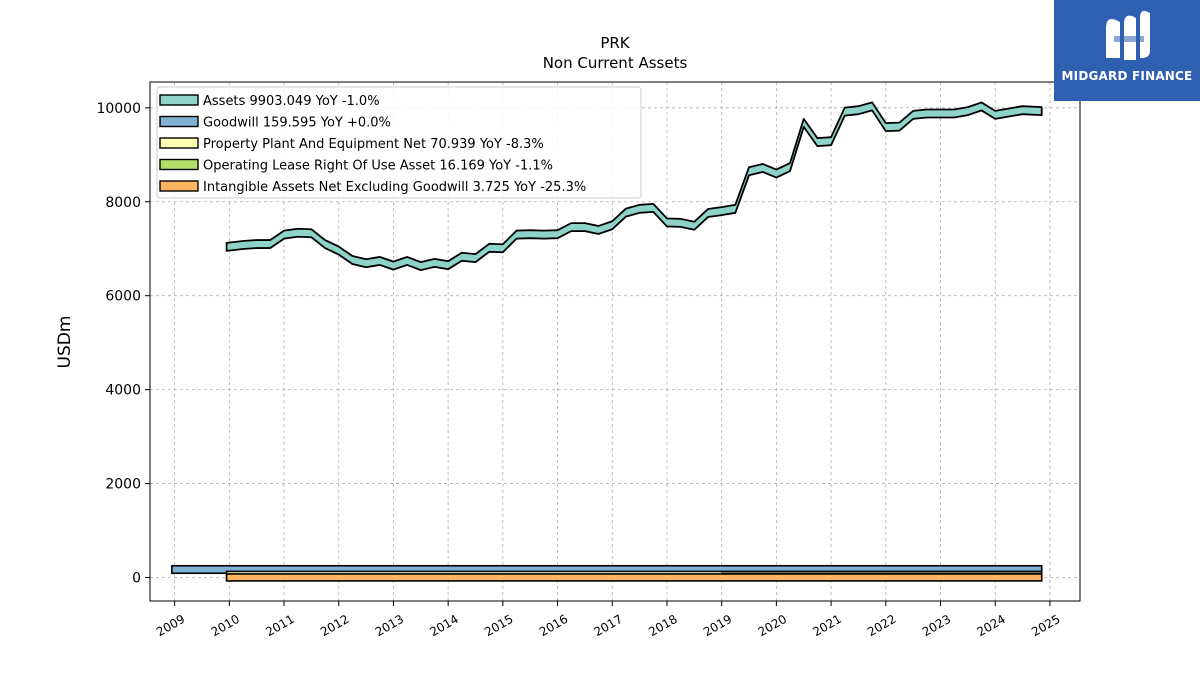 This screenshot has width=1200, height=675. What do you see at coordinates (717, 625) in the screenshot?
I see `x-tick-label: 2019` at bounding box center [717, 625].